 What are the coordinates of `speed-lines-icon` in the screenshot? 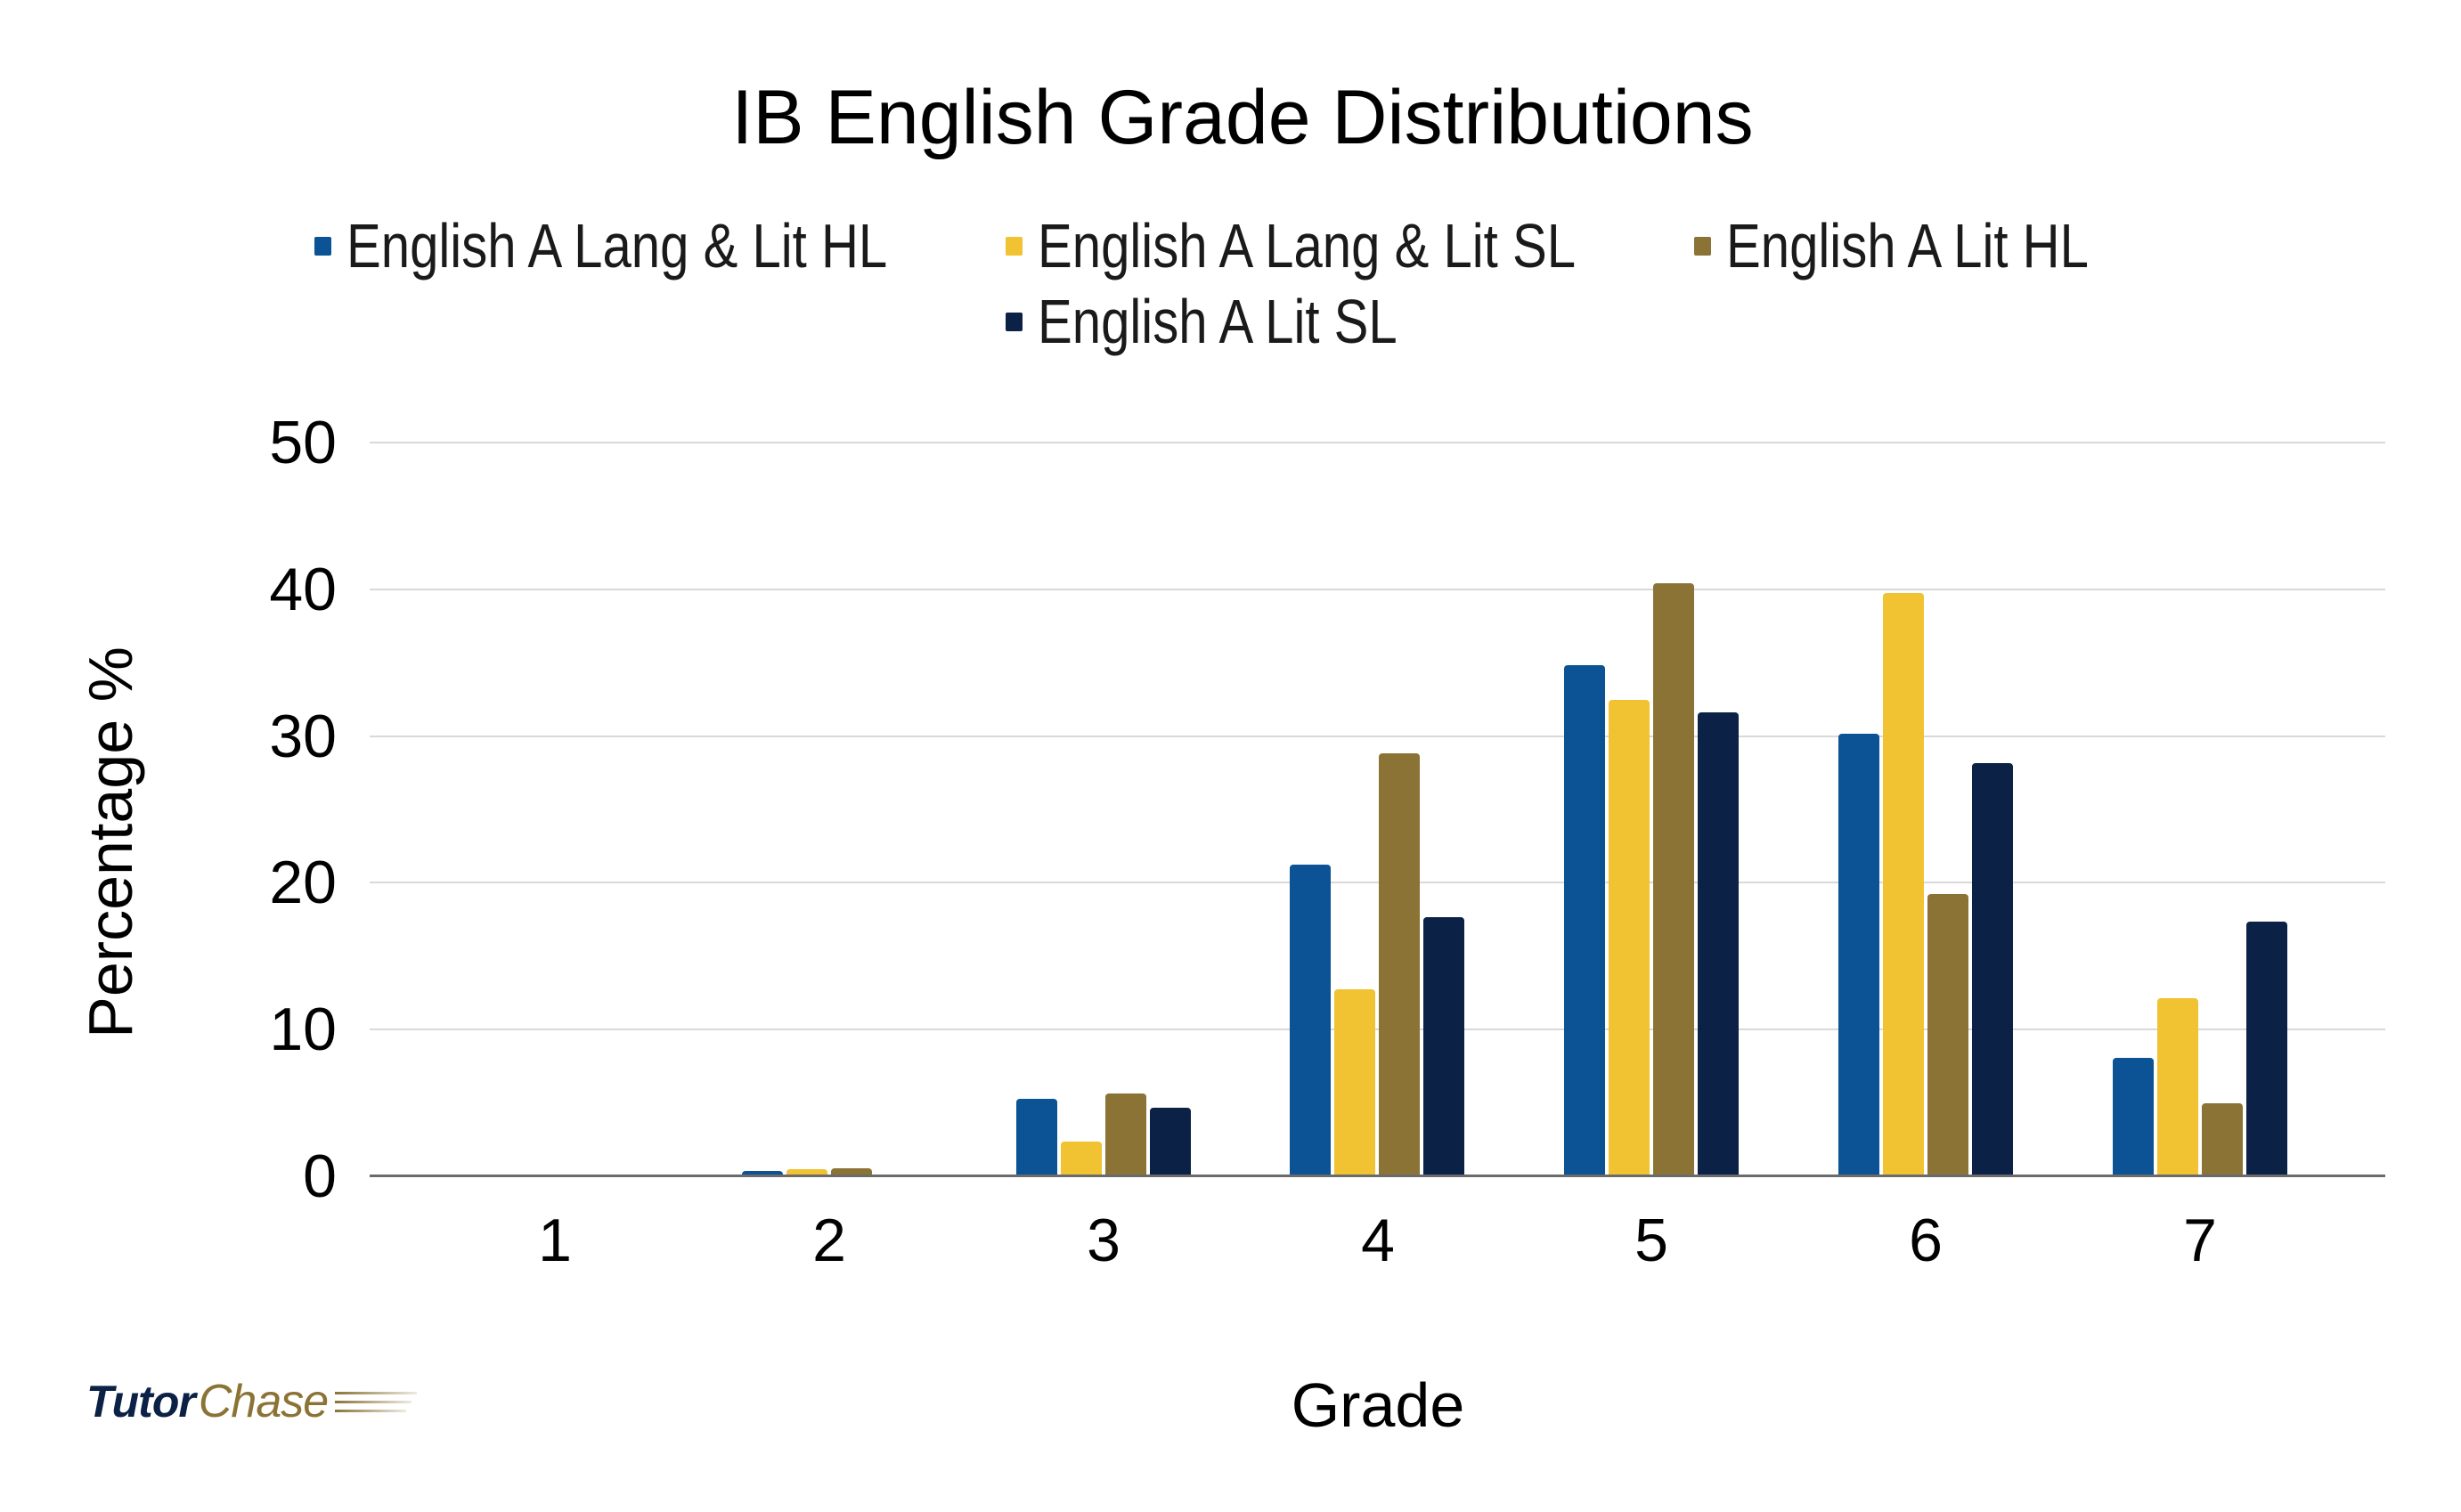 It's located at (376, 1401).